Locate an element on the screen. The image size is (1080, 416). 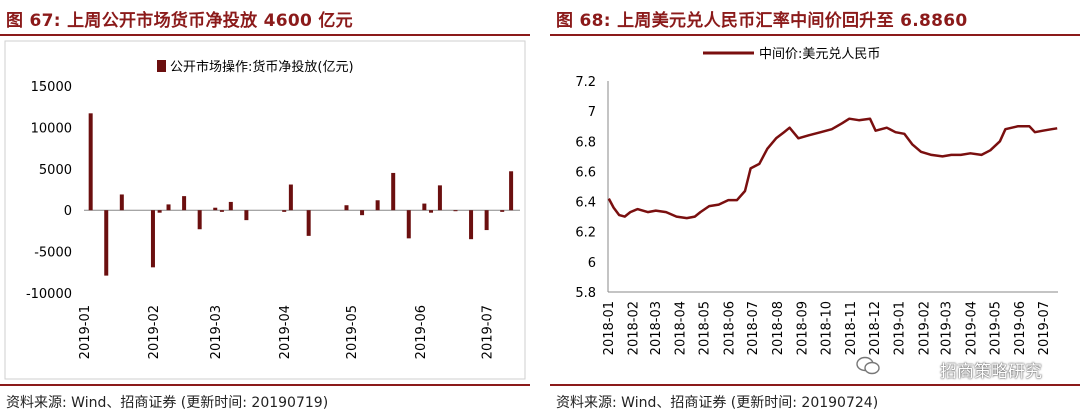
left-y-tick-label: -10000 is located at coordinates (49, 294).